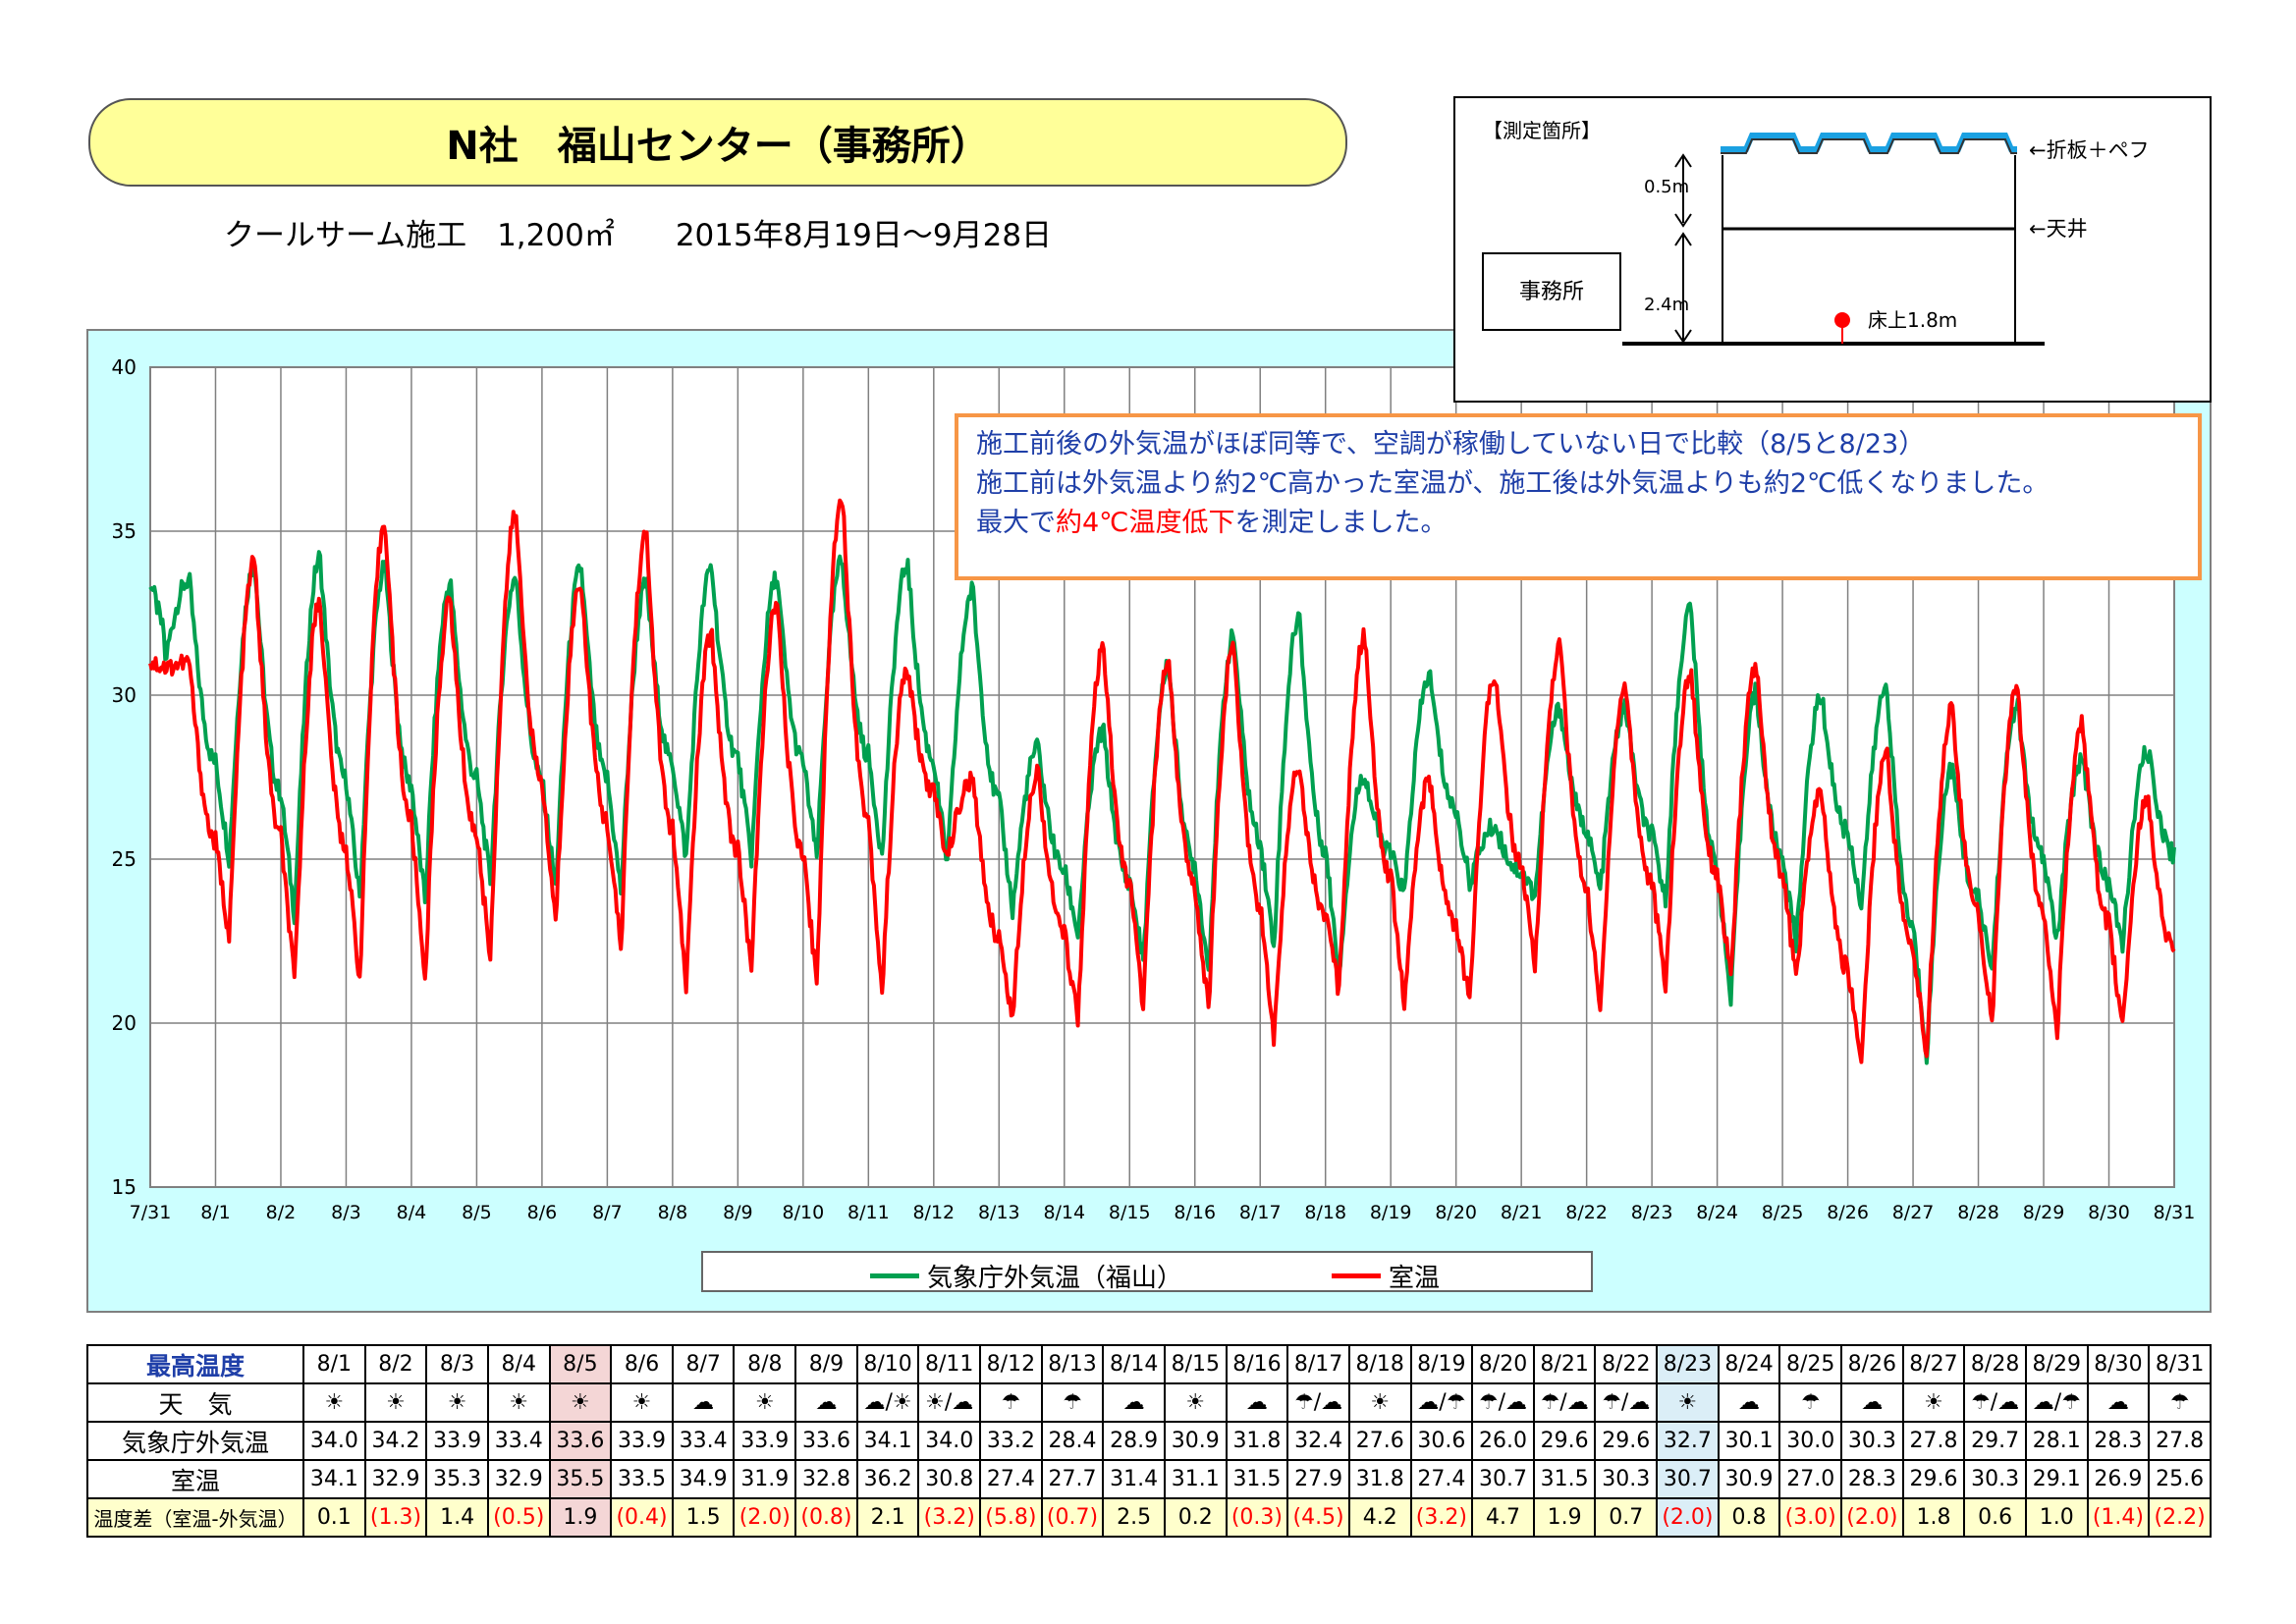 This screenshot has width=2296, height=1624. Describe the element at coordinates (1816, 232) in the screenshot. I see `building-section-drawing: 【測定箇所】 0.5m 2.4m 事務所 ←折板＋ペフ ←天井 床上1.8m` at that location.